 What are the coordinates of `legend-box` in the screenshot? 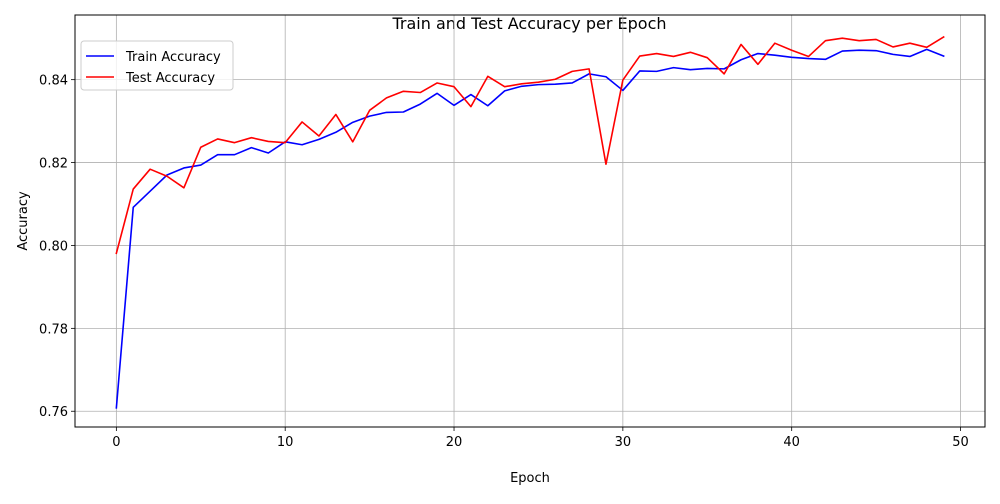 It's located at (157, 65).